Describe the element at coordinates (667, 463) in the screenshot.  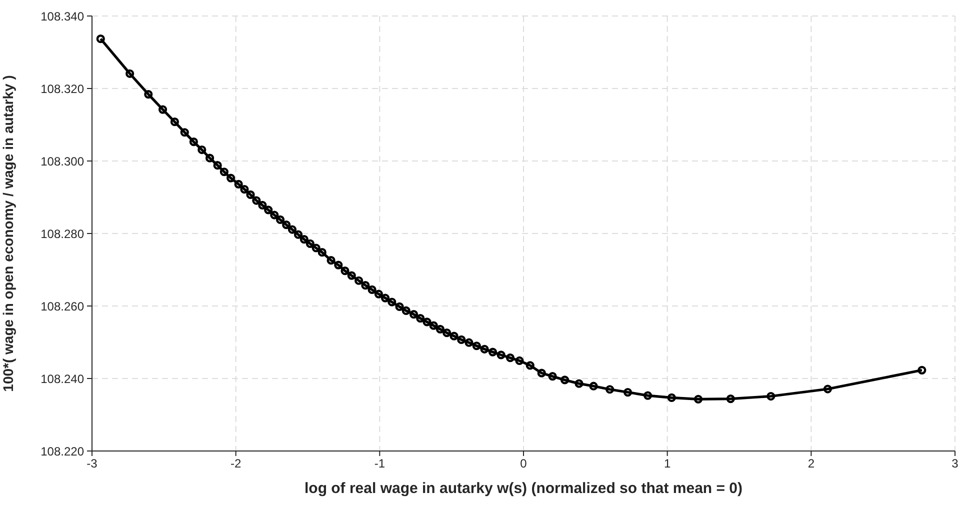
I see `x-tick-label: 1` at that location.